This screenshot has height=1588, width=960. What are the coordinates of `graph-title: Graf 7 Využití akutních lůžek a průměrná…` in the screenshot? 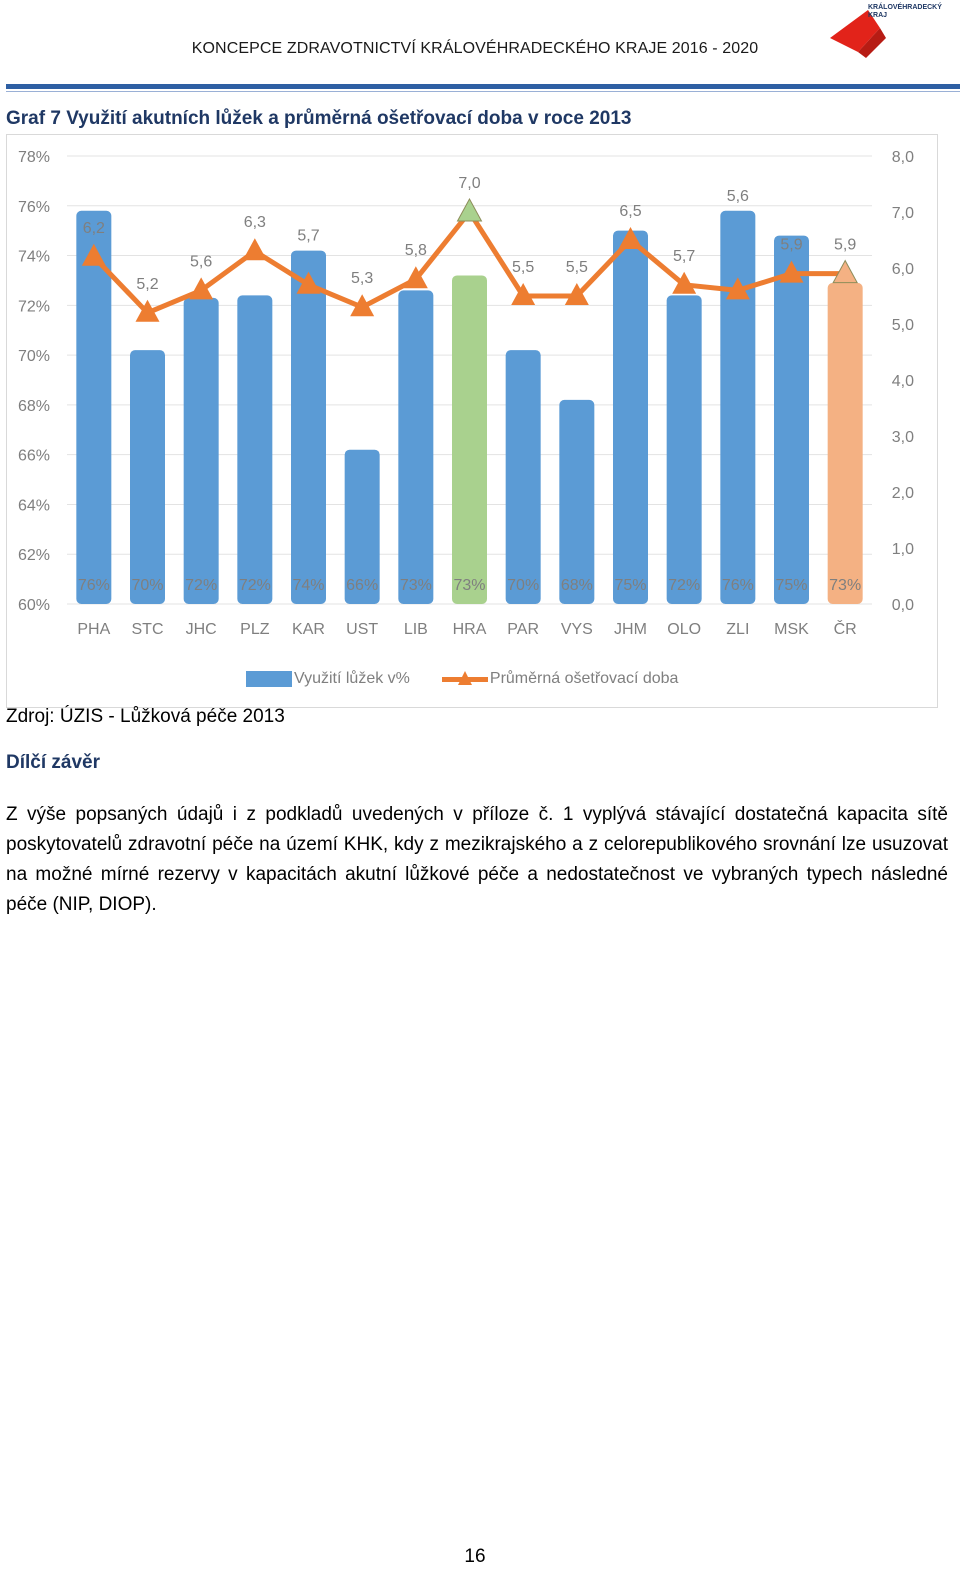 It's located at (319, 118).